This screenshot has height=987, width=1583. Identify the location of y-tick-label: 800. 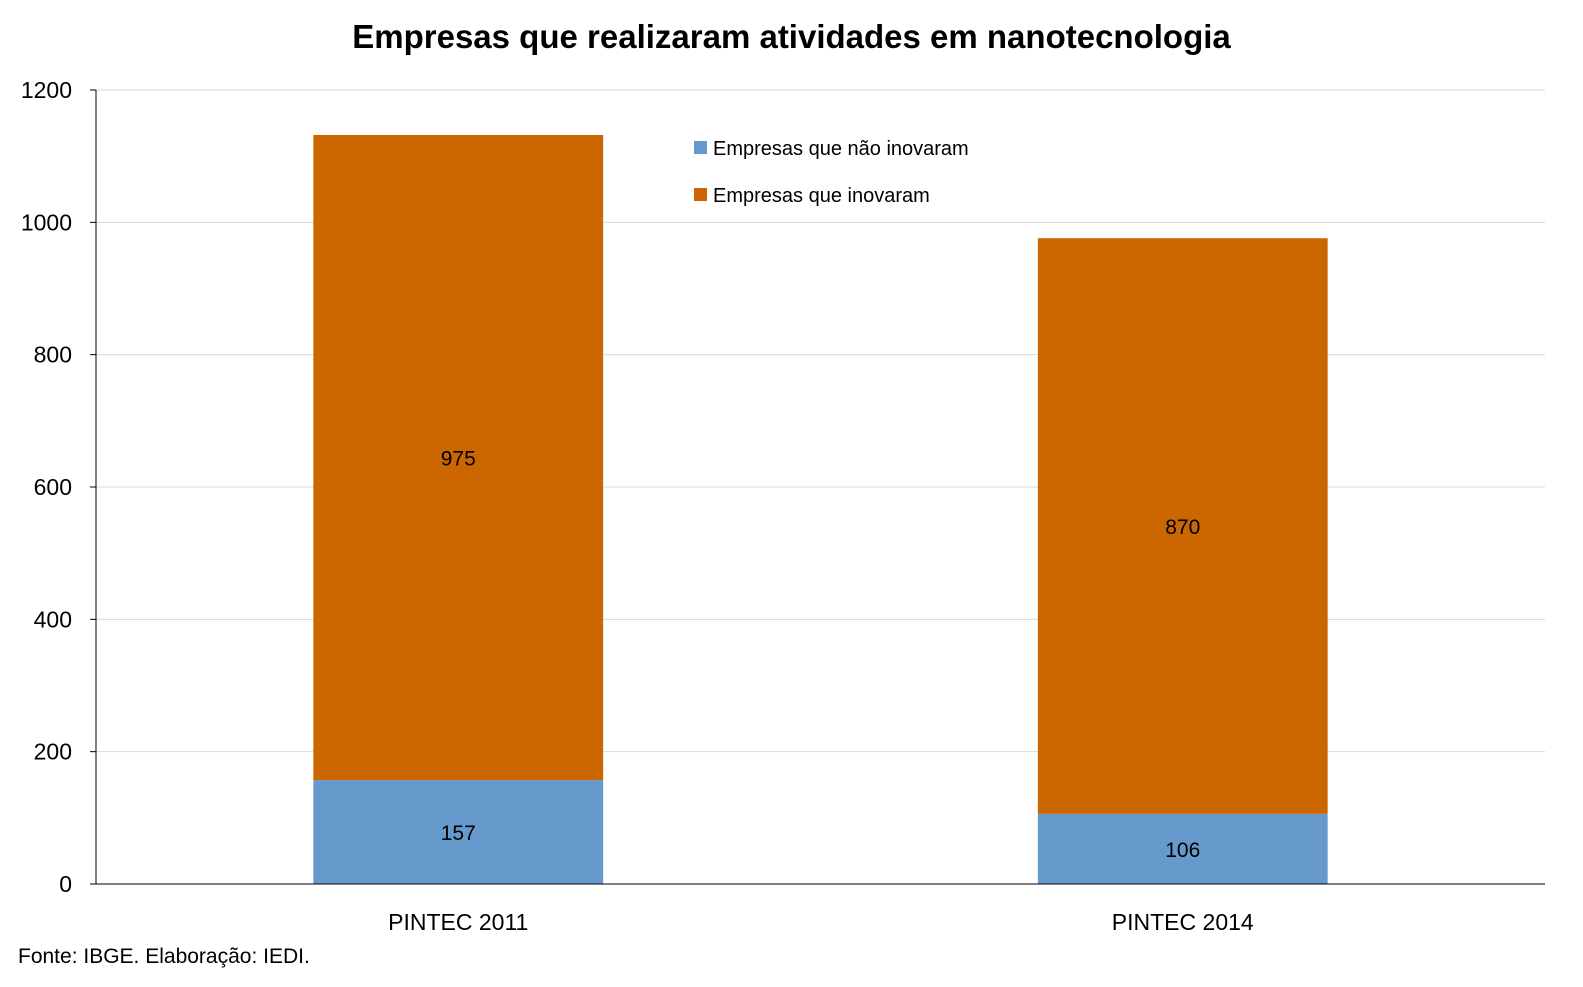
(53, 355).